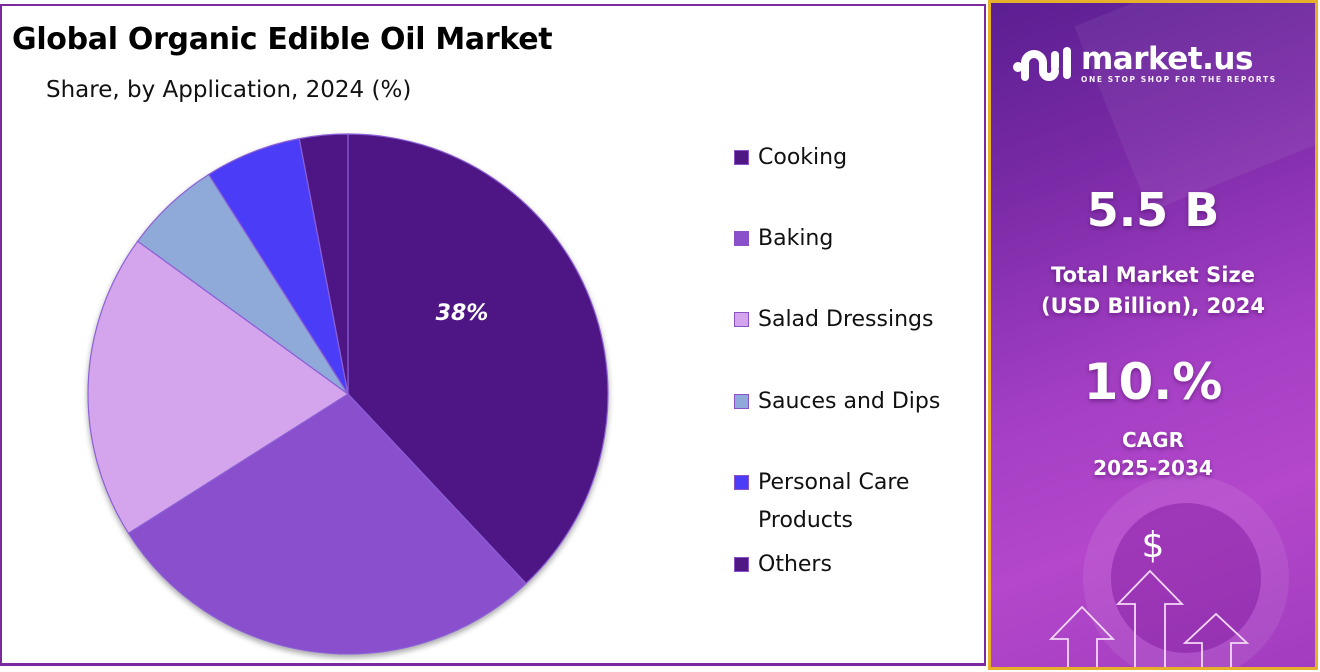 The image size is (1320, 672). What do you see at coordinates (833, 502) in the screenshot?
I see `legend-label: Personal Care Products` at bounding box center [833, 502].